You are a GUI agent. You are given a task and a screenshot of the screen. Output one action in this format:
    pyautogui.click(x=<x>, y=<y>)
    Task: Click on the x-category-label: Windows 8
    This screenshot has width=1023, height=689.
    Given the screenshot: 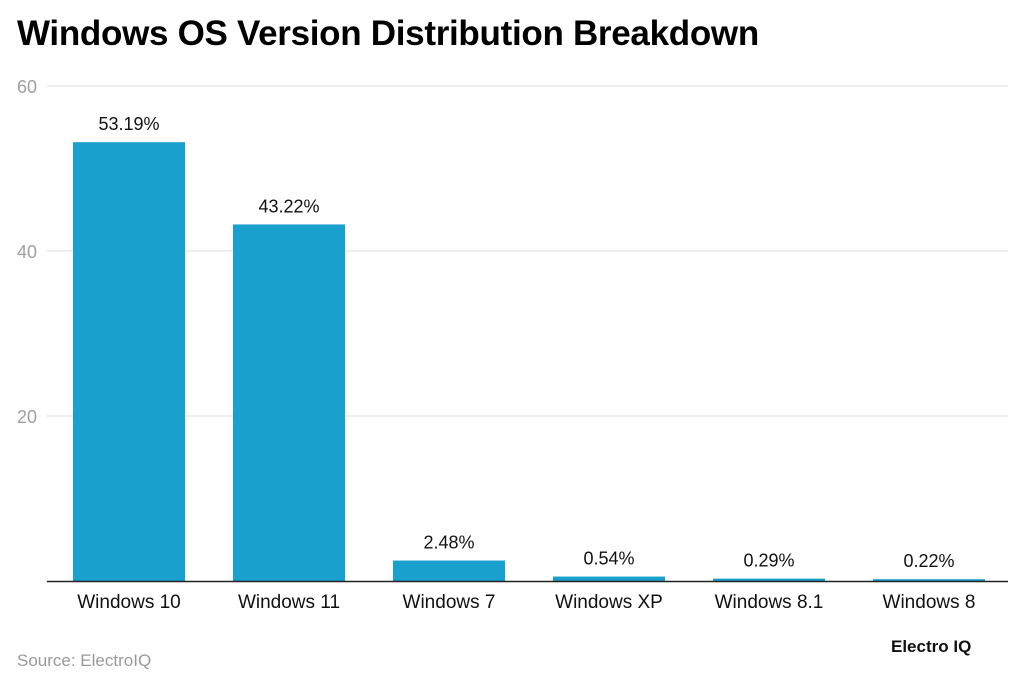 What is the action you would take?
    pyautogui.click(x=929, y=602)
    